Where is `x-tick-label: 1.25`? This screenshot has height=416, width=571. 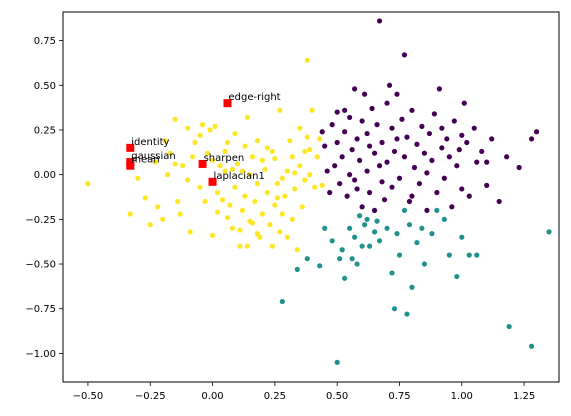 x-tick-label: 1.25 is located at coordinates (524, 396).